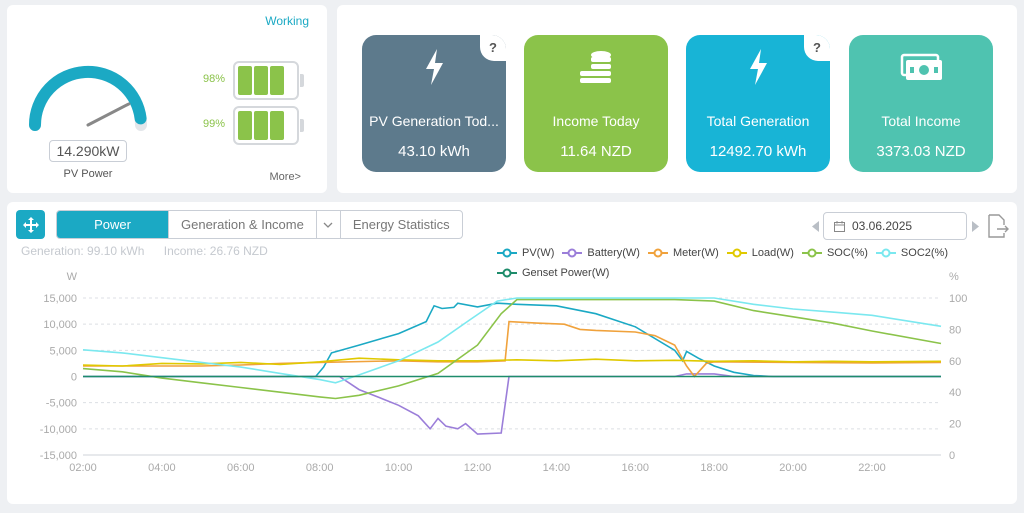  Describe the element at coordinates (921, 67) in the screenshot. I see `money-icon` at that location.